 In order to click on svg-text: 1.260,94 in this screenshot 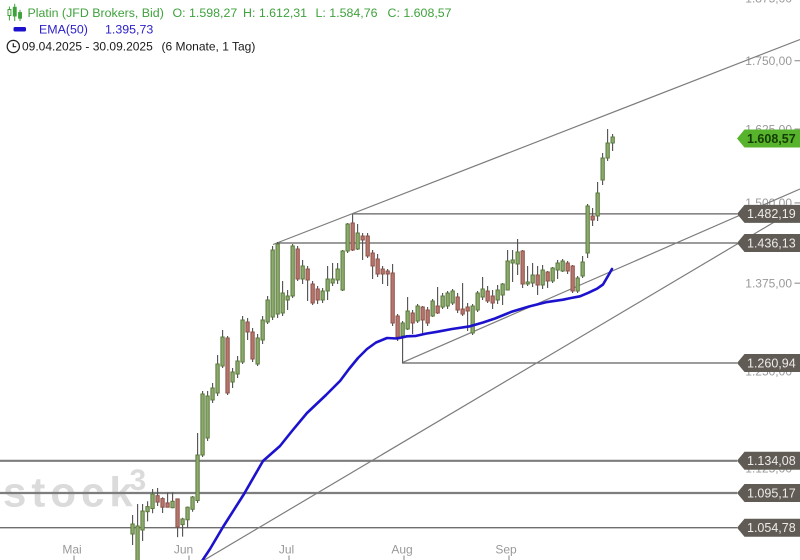, I will do `click(771, 363)`.